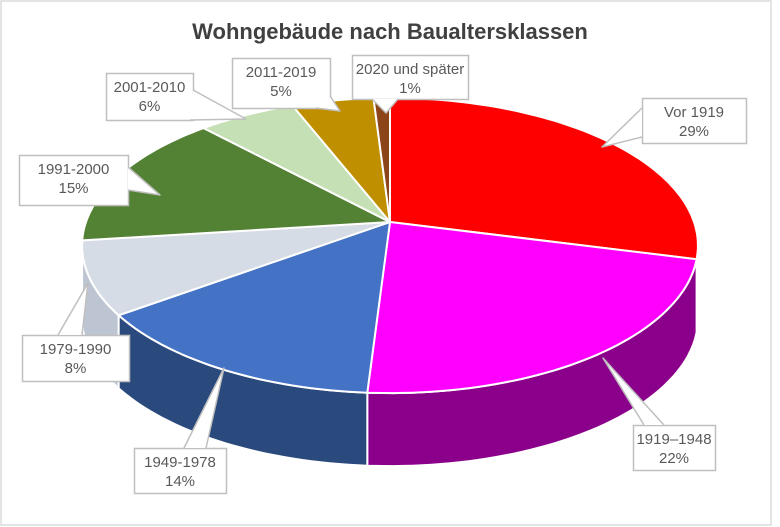 Image resolution: width=780 pixels, height=527 pixels. What do you see at coordinates (74, 169) in the screenshot?
I see `callout-category-label: 1991-2000` at bounding box center [74, 169].